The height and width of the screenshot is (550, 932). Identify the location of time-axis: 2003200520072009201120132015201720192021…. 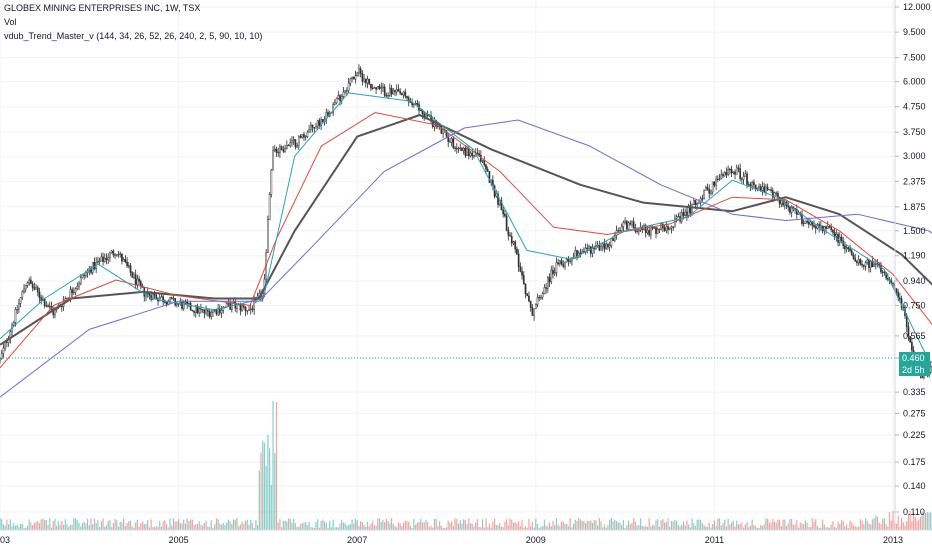
(466, 540).